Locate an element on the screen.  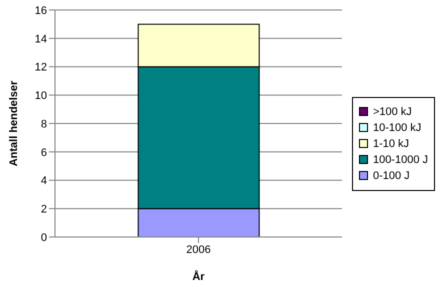
y-tick-label: 2 is located at coordinates (43, 210).